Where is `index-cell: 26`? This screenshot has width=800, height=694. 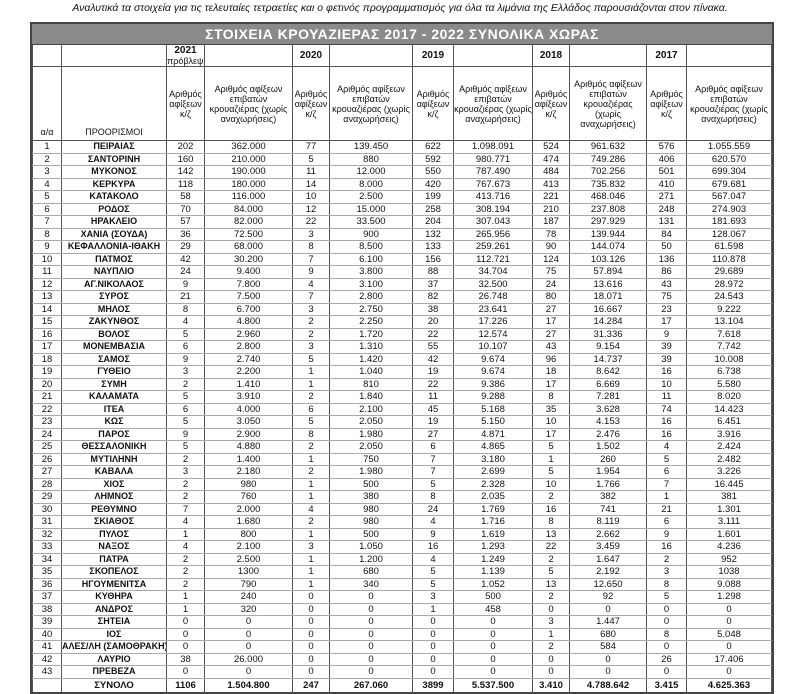 index-cell: 26 is located at coordinates (47, 459).